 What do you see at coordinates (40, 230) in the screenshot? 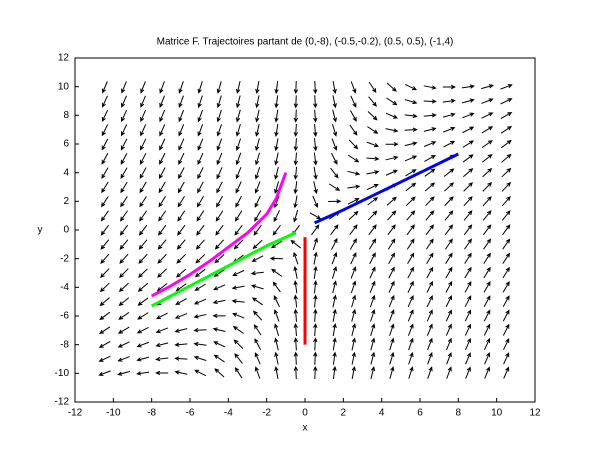
I see `y-axis-label: y` at bounding box center [40, 230].